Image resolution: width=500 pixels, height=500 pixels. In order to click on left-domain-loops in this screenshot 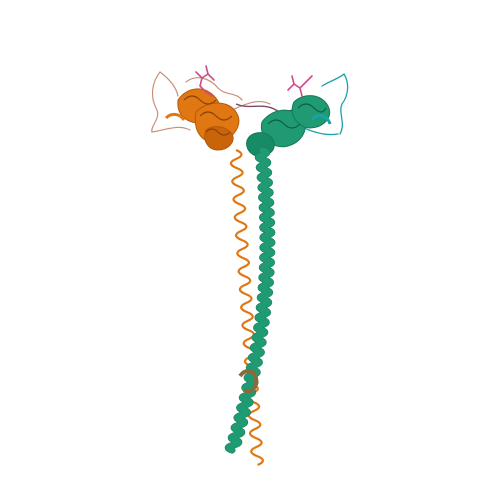, I will do `click(211, 102)`.